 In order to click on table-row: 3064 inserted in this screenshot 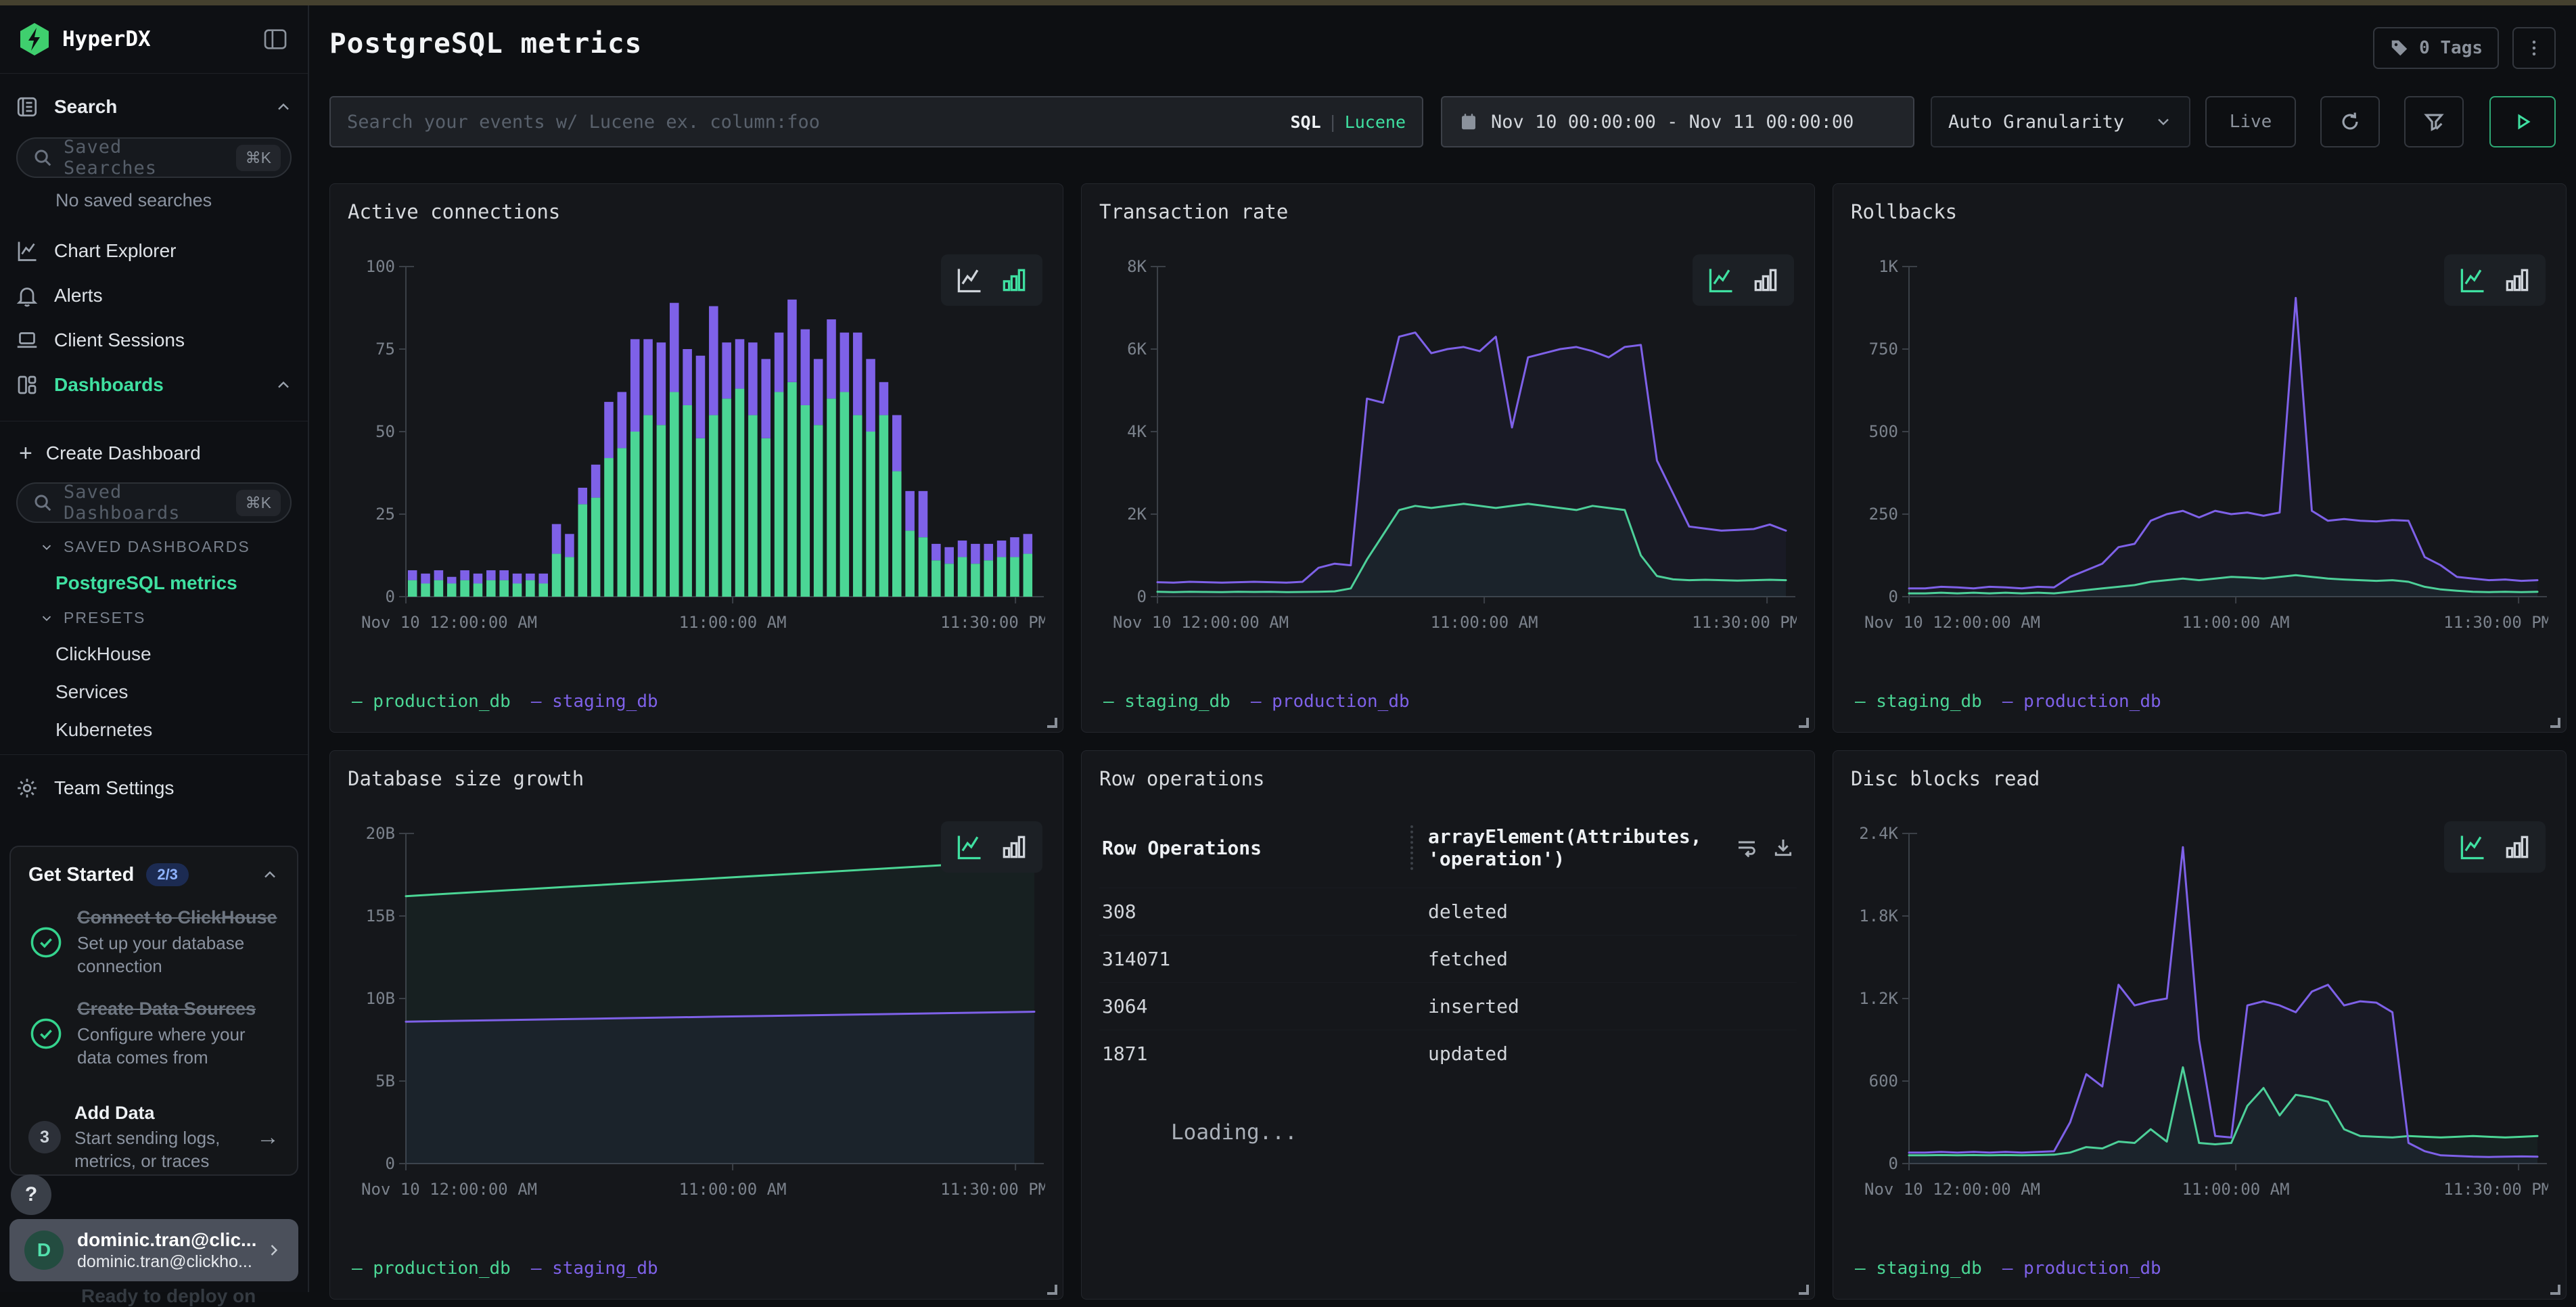, I will do `click(1448, 1006)`.